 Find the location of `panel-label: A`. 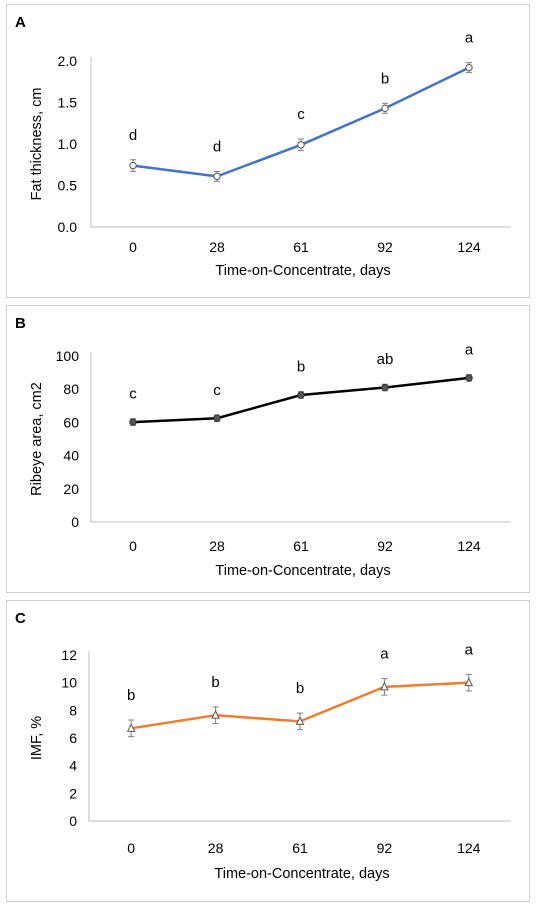

panel-label: A is located at coordinates (20, 22).